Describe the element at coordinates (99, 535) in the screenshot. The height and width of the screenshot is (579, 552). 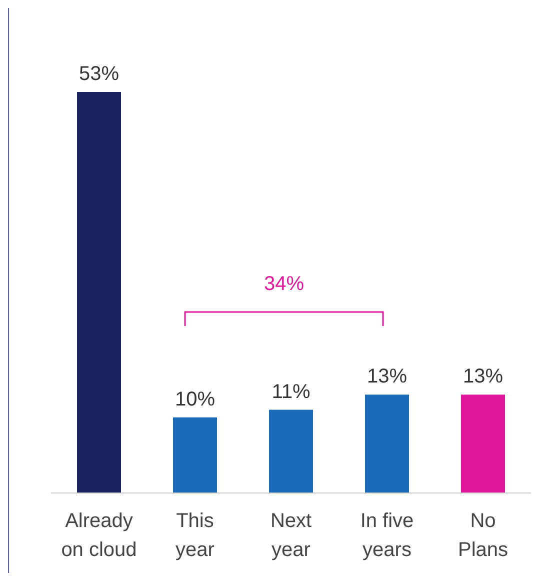
I see `x-tick-label: Already on cloud` at that location.